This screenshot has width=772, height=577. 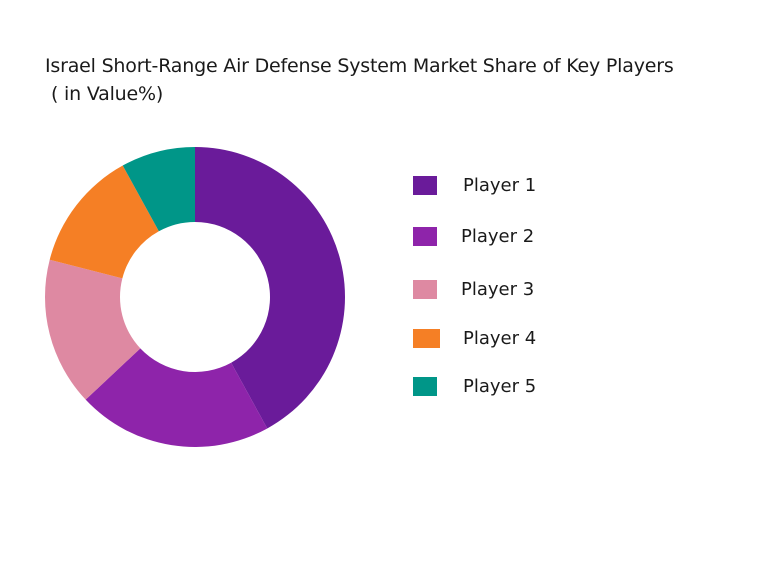 What do you see at coordinates (498, 236) in the screenshot?
I see `legend-label: Player 2` at bounding box center [498, 236].